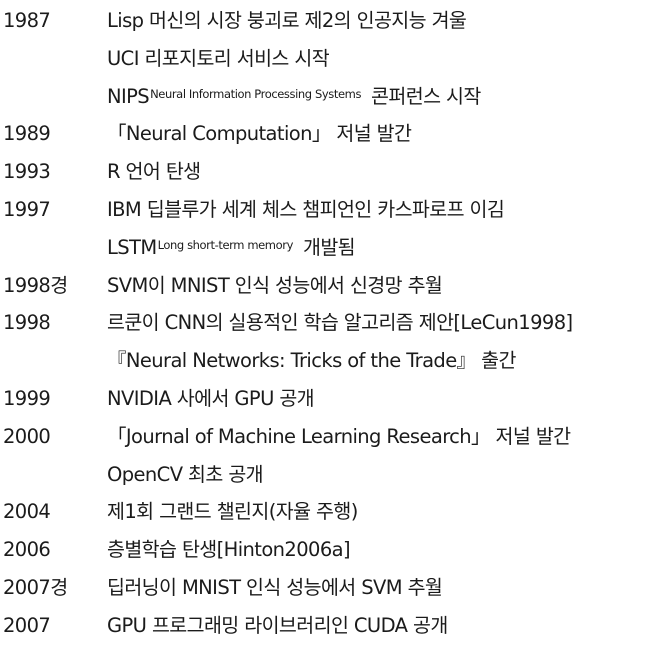 This screenshot has height=645, width=657. I want to click on timeline-row-lstm: LSTMLong short-term memory 개발됨, so click(328, 248).